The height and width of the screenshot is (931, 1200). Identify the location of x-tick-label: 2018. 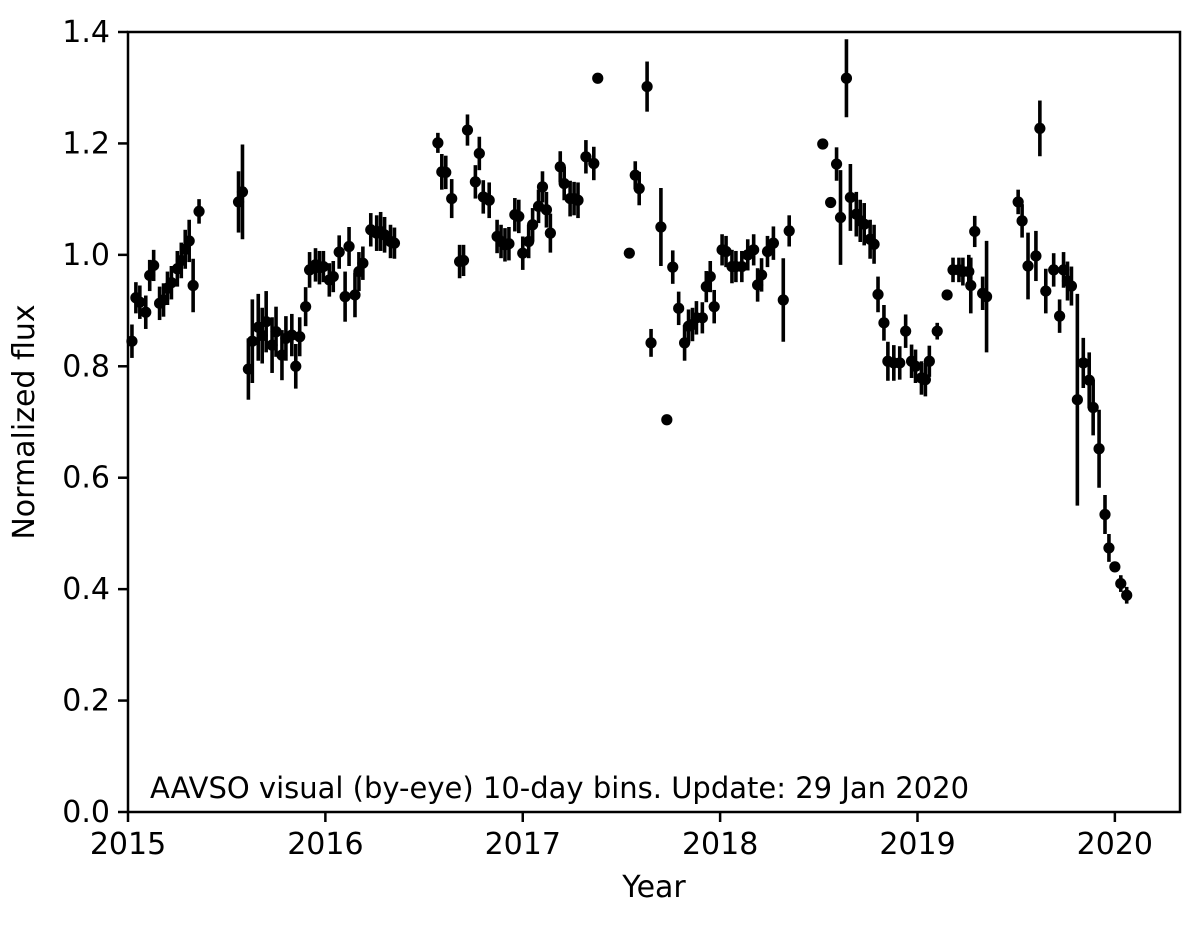
(720, 844).